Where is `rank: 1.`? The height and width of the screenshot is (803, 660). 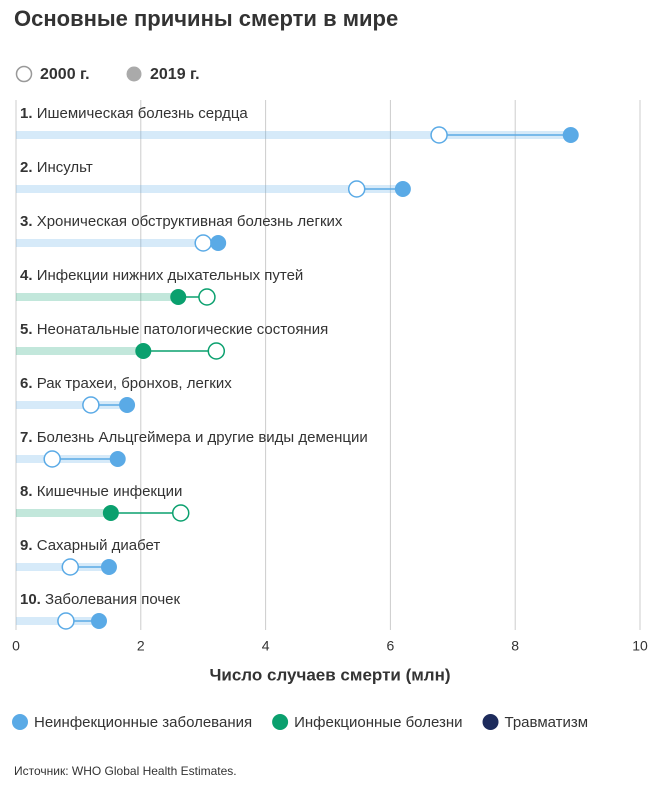 rank: 1. is located at coordinates (26, 113).